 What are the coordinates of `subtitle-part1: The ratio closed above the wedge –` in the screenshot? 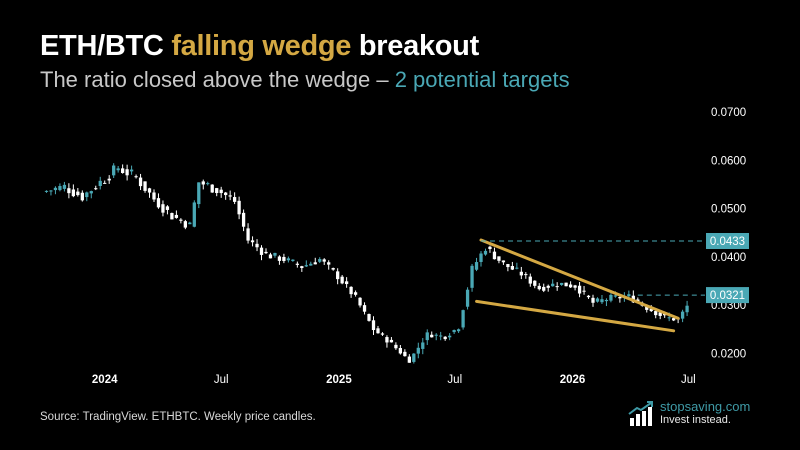 It's located at (217, 79).